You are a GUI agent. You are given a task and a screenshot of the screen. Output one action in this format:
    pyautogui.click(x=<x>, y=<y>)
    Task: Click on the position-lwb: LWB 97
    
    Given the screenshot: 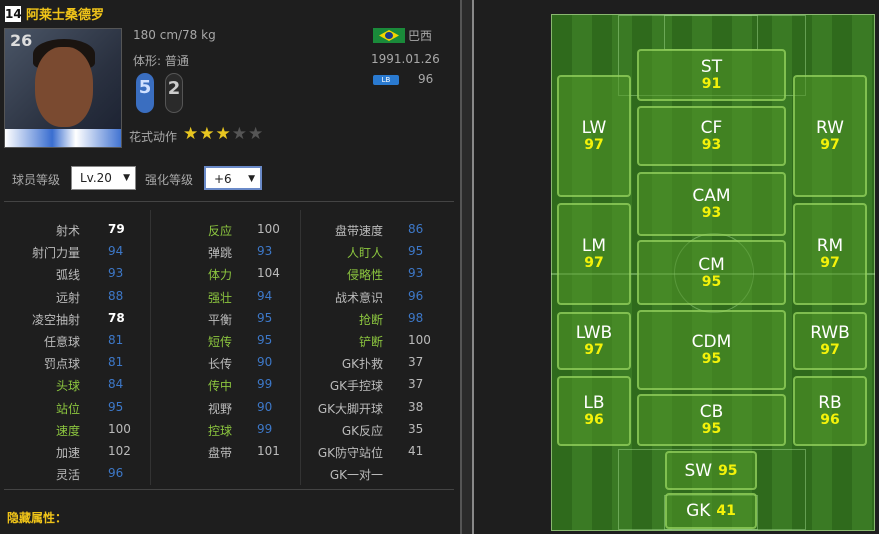 What is the action you would take?
    pyautogui.click(x=594, y=341)
    